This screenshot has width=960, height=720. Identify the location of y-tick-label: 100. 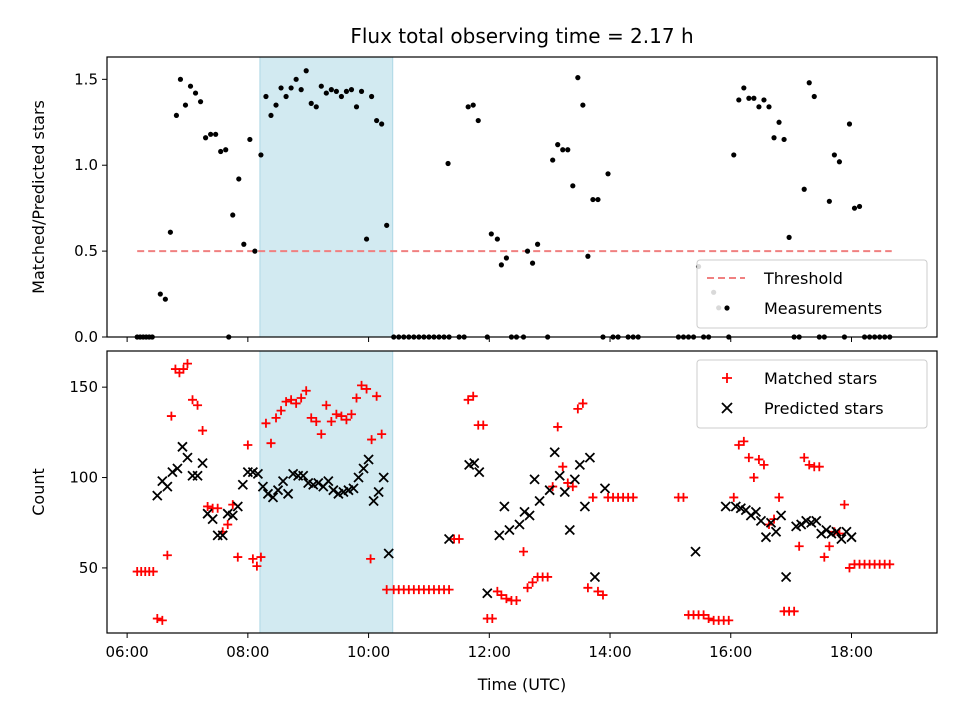
(83, 478).